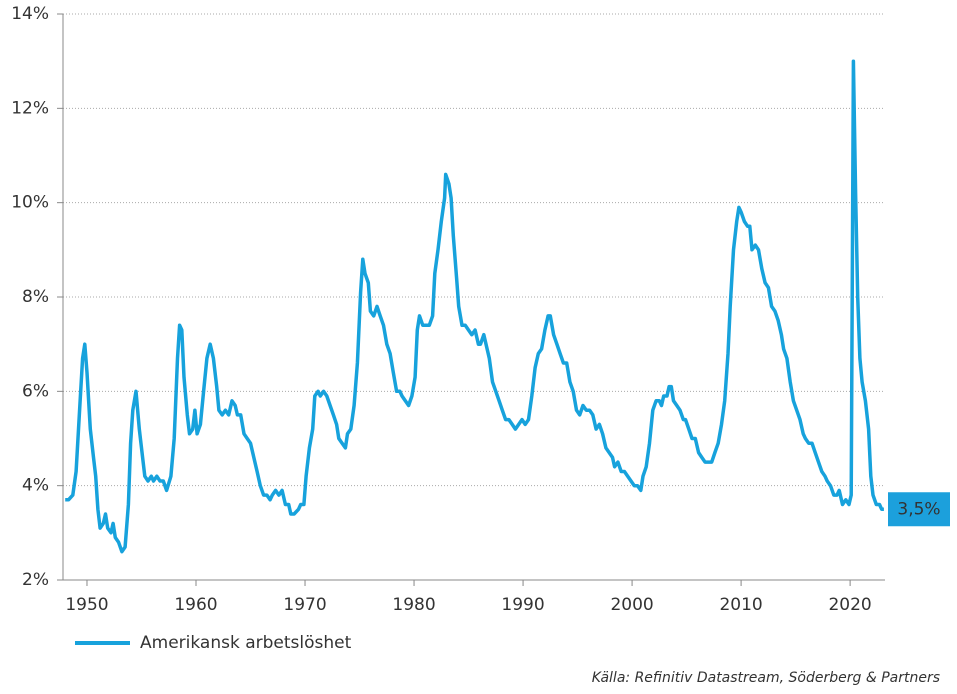 This screenshot has width=957, height=694. I want to click on x-tick-label: 1960, so click(195, 605).